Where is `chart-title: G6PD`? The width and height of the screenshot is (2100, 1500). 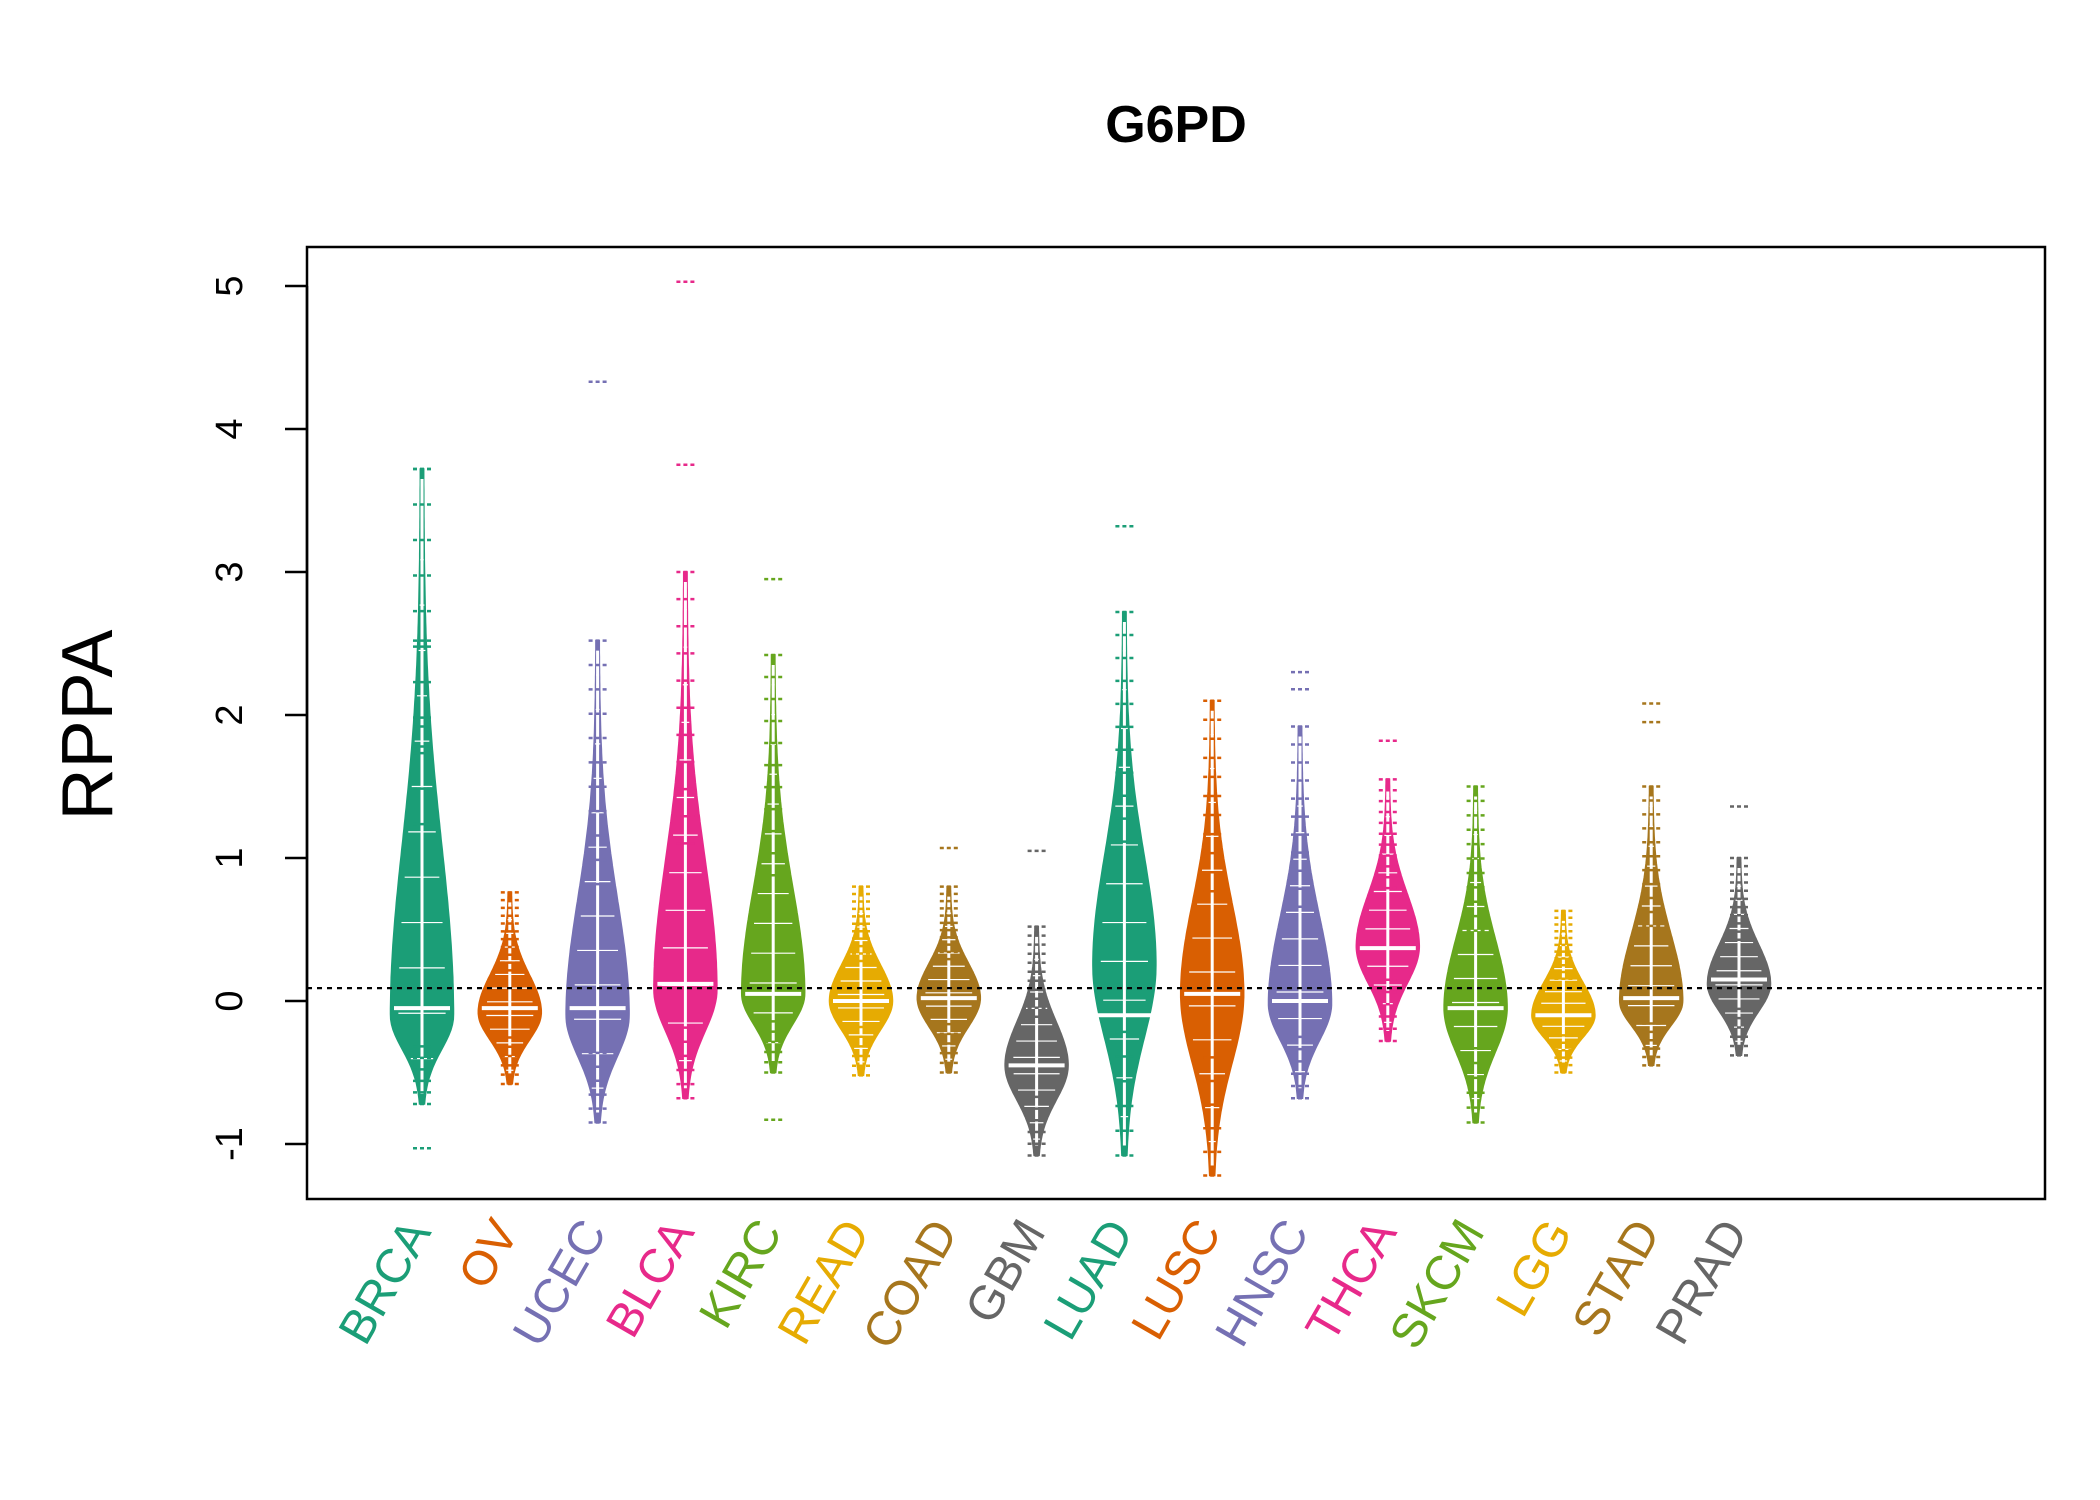
chart-title: G6PD is located at coordinates (1176, 125).